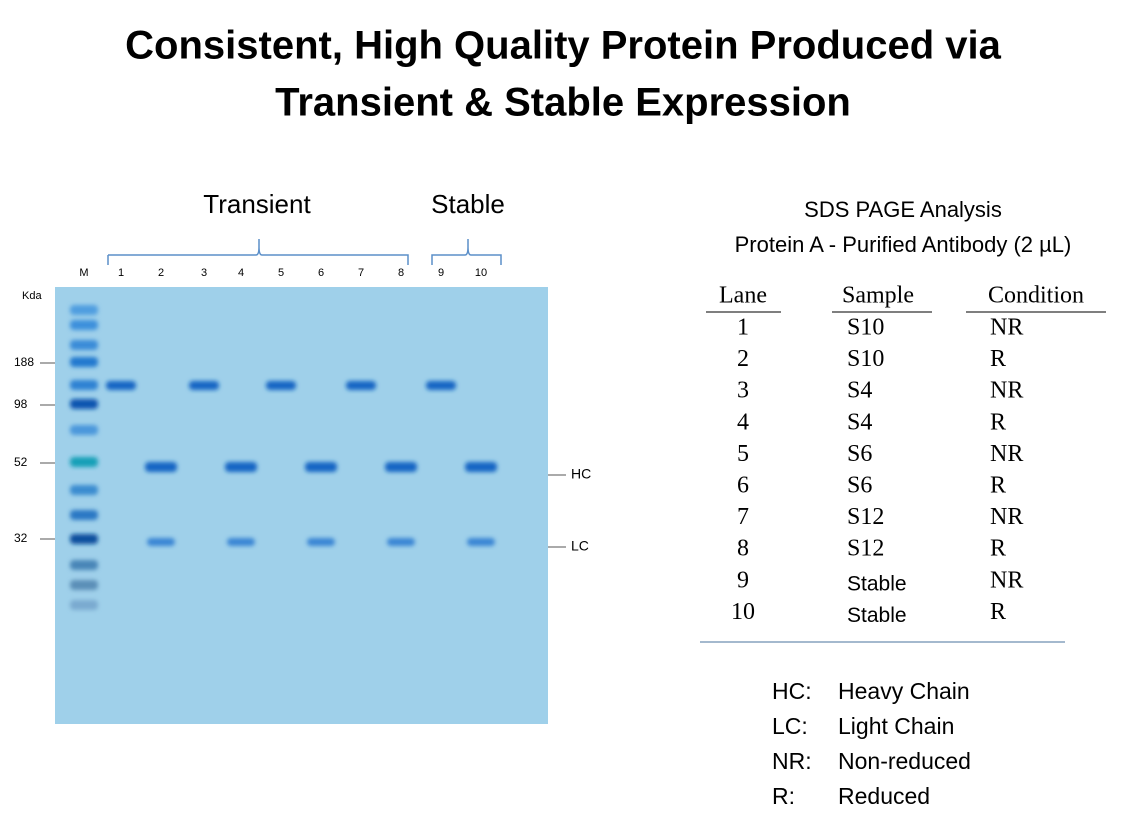 The height and width of the screenshot is (833, 1133). What do you see at coordinates (21, 462) in the screenshot?
I see `marker-label: 52` at bounding box center [21, 462].